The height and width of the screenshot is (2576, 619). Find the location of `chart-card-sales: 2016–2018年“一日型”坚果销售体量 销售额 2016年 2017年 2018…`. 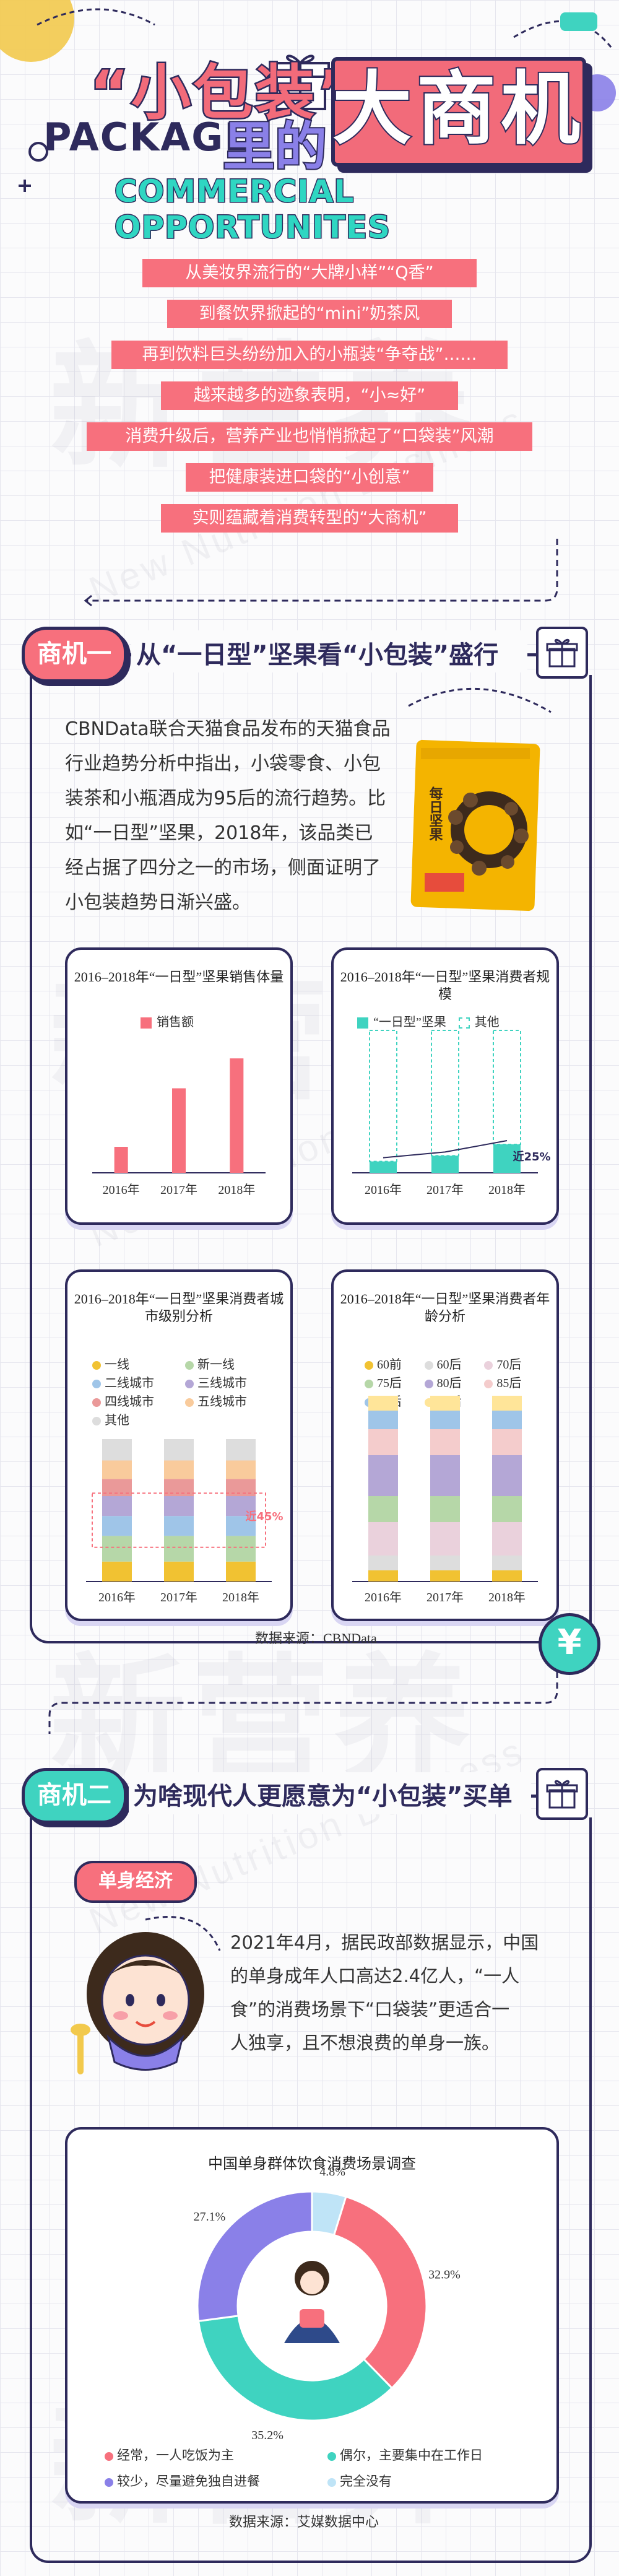

chart-card-sales: 2016–2018年“一日型”坚果销售体量 销售额 2016年 2017年 2018… is located at coordinates (179, 1086).